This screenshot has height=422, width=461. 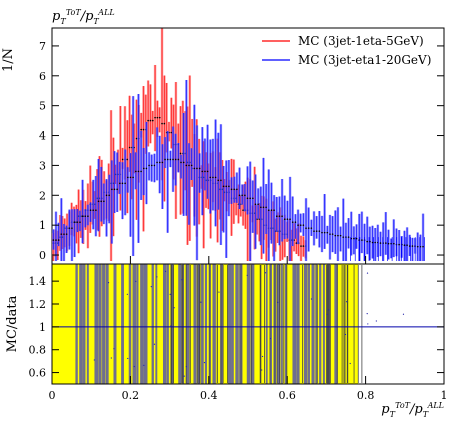 What do you see at coordinates (42, 225) in the screenshot?
I see `y-tick-label-top: 1` at bounding box center [42, 225].